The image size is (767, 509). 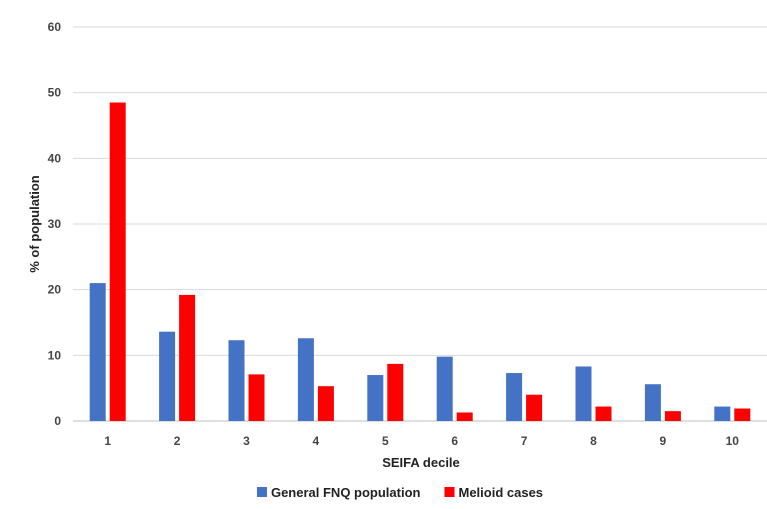 What do you see at coordinates (385, 441) in the screenshot?
I see `x-tick-label: 5` at bounding box center [385, 441].